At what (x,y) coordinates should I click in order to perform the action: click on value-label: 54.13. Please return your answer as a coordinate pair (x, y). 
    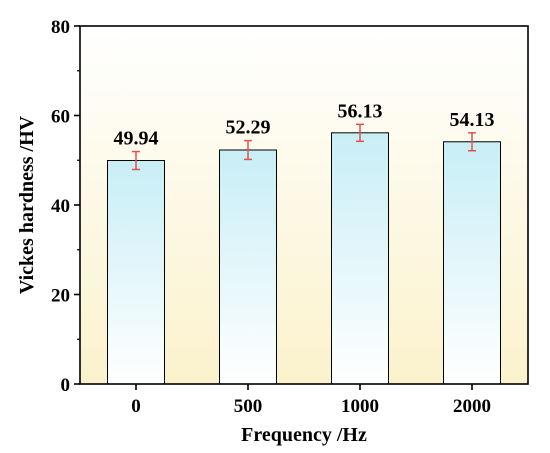
    Looking at the image, I should click on (472, 120).